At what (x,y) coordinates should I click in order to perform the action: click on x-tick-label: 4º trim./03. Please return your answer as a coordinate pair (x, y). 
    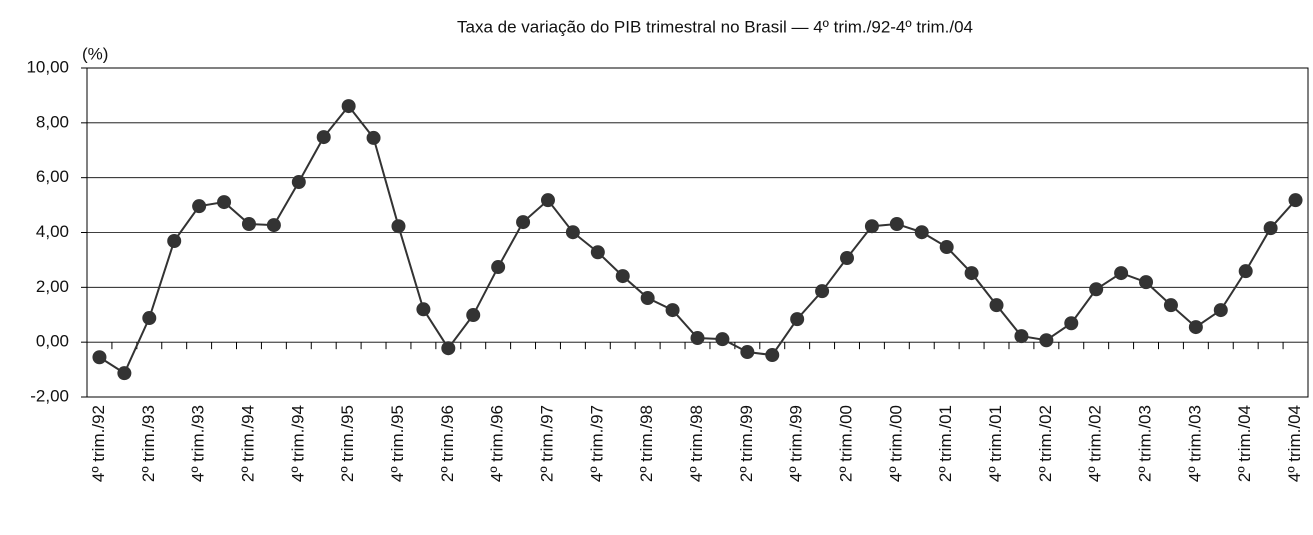
    Looking at the image, I should click on (1194, 443).